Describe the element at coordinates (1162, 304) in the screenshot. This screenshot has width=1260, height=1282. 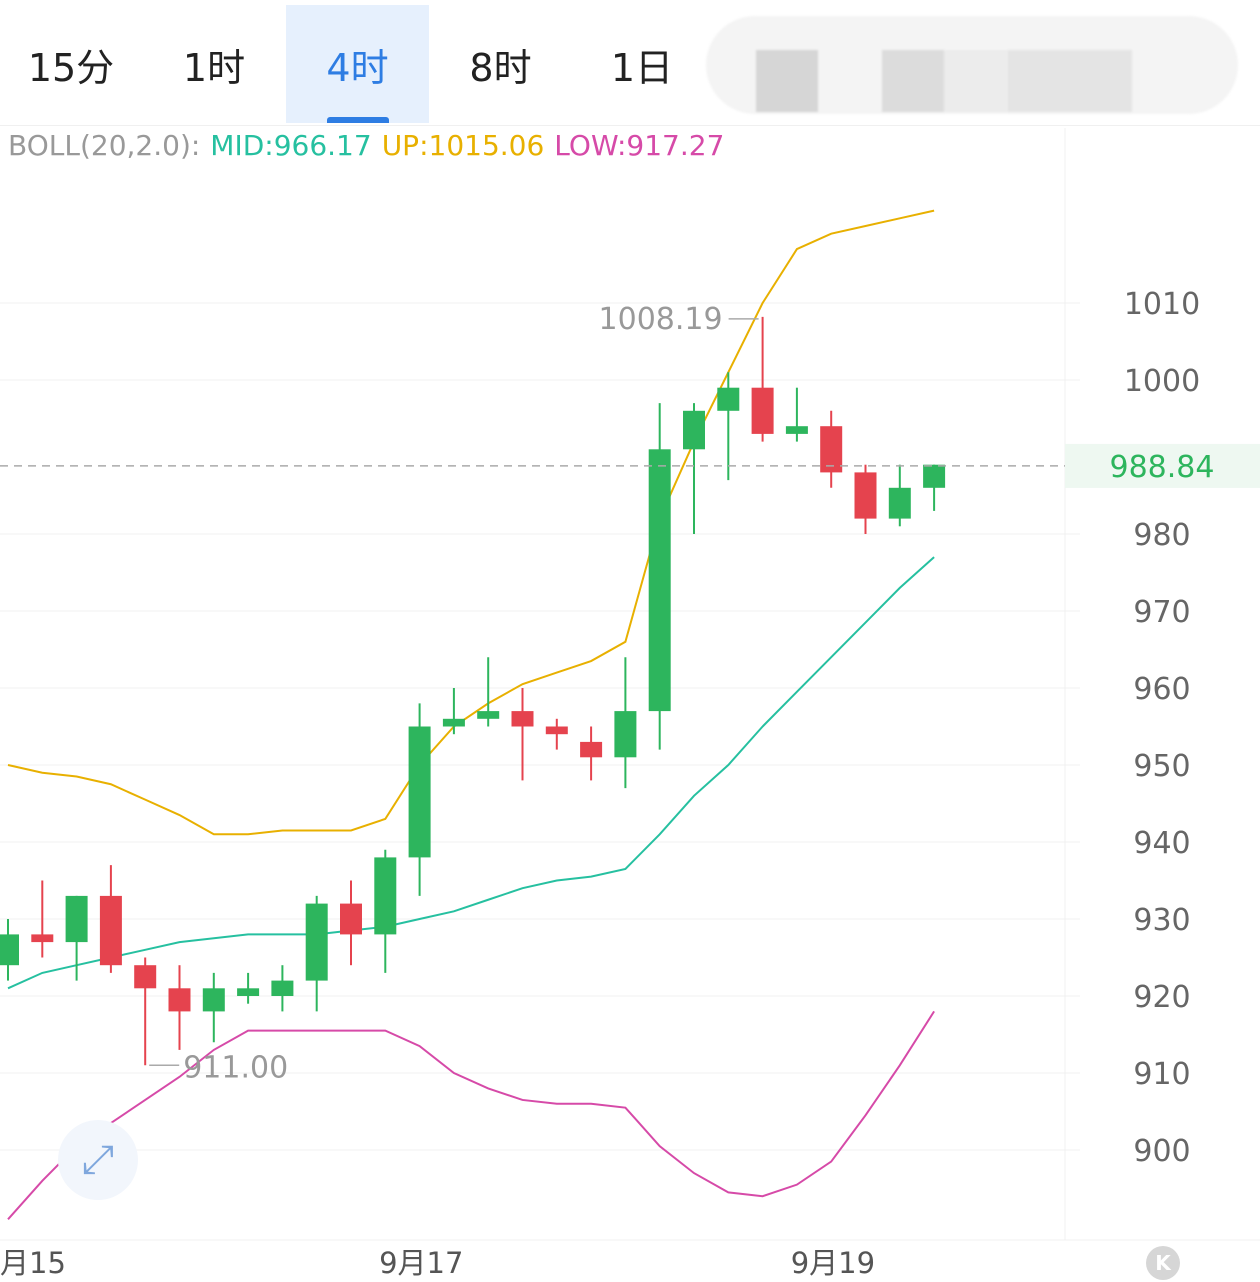
I see `y-tick-label: 1010` at that location.